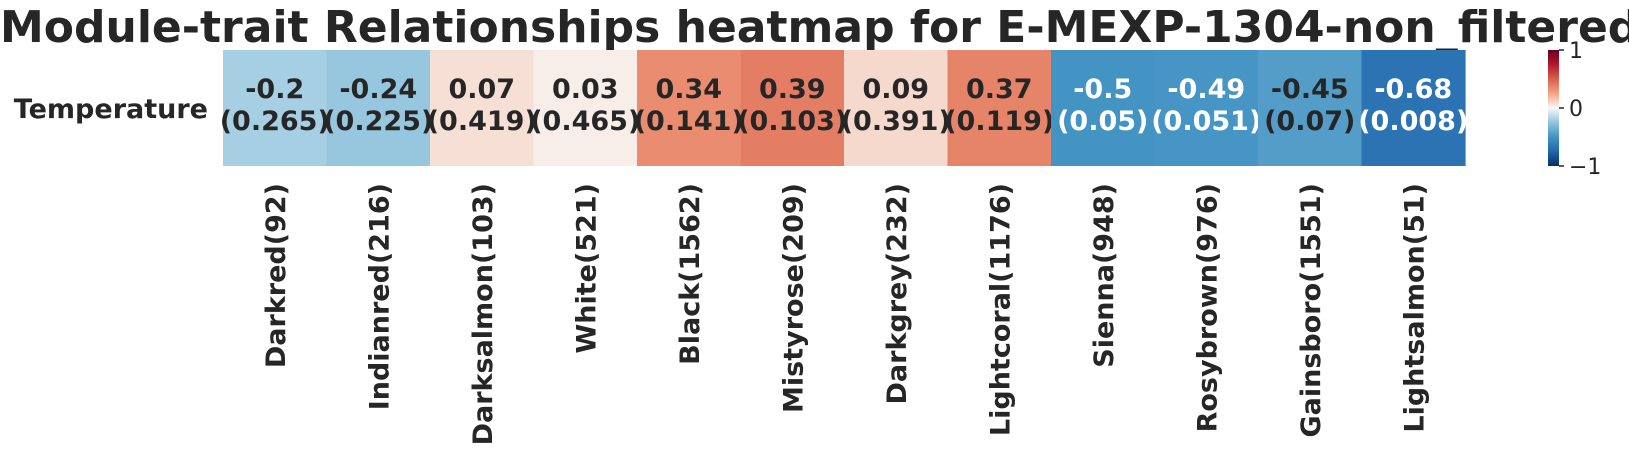 The width and height of the screenshot is (1629, 460). Describe the element at coordinates (1309, 121) in the screenshot. I see `cell-pvalue-label: (0.07)` at that location.